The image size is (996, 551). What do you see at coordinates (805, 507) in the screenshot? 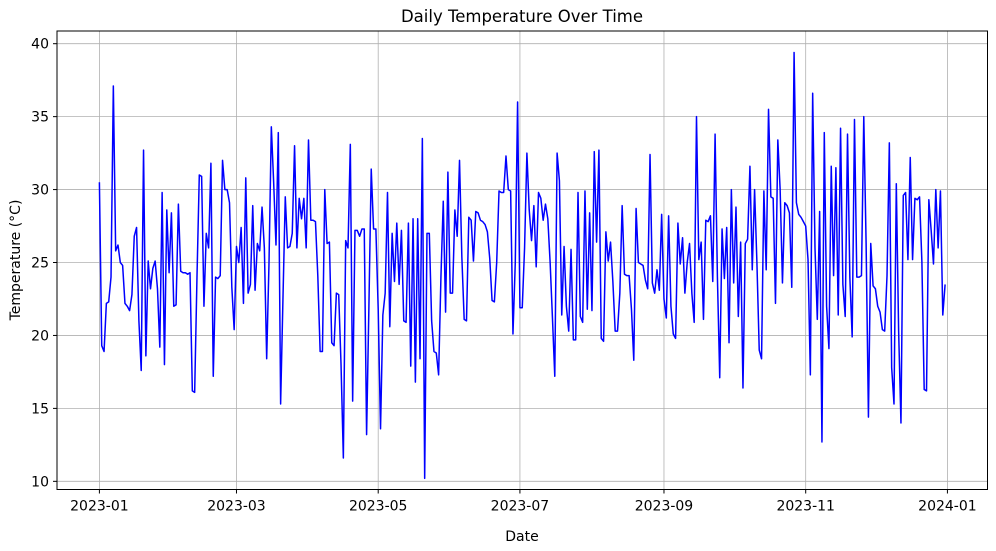
I see `x-tick-label: 2023-11` at bounding box center [805, 507].